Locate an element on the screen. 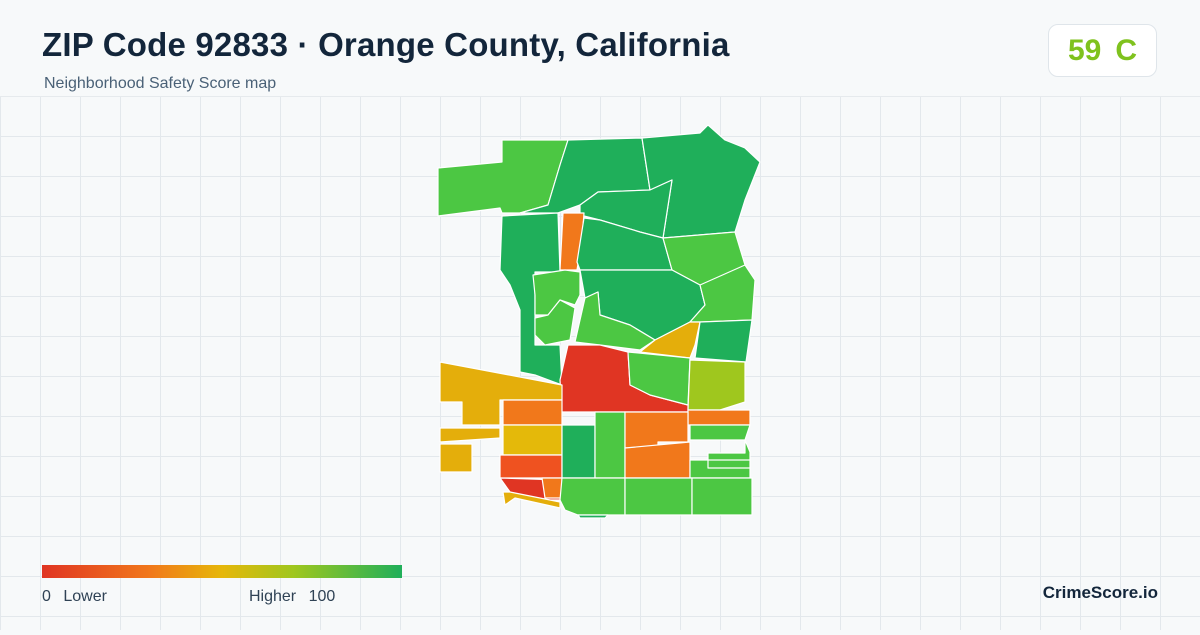 This screenshot has height=635, width=1200. page-subtitle: Neighborhood Safety Score map is located at coordinates (160, 83).